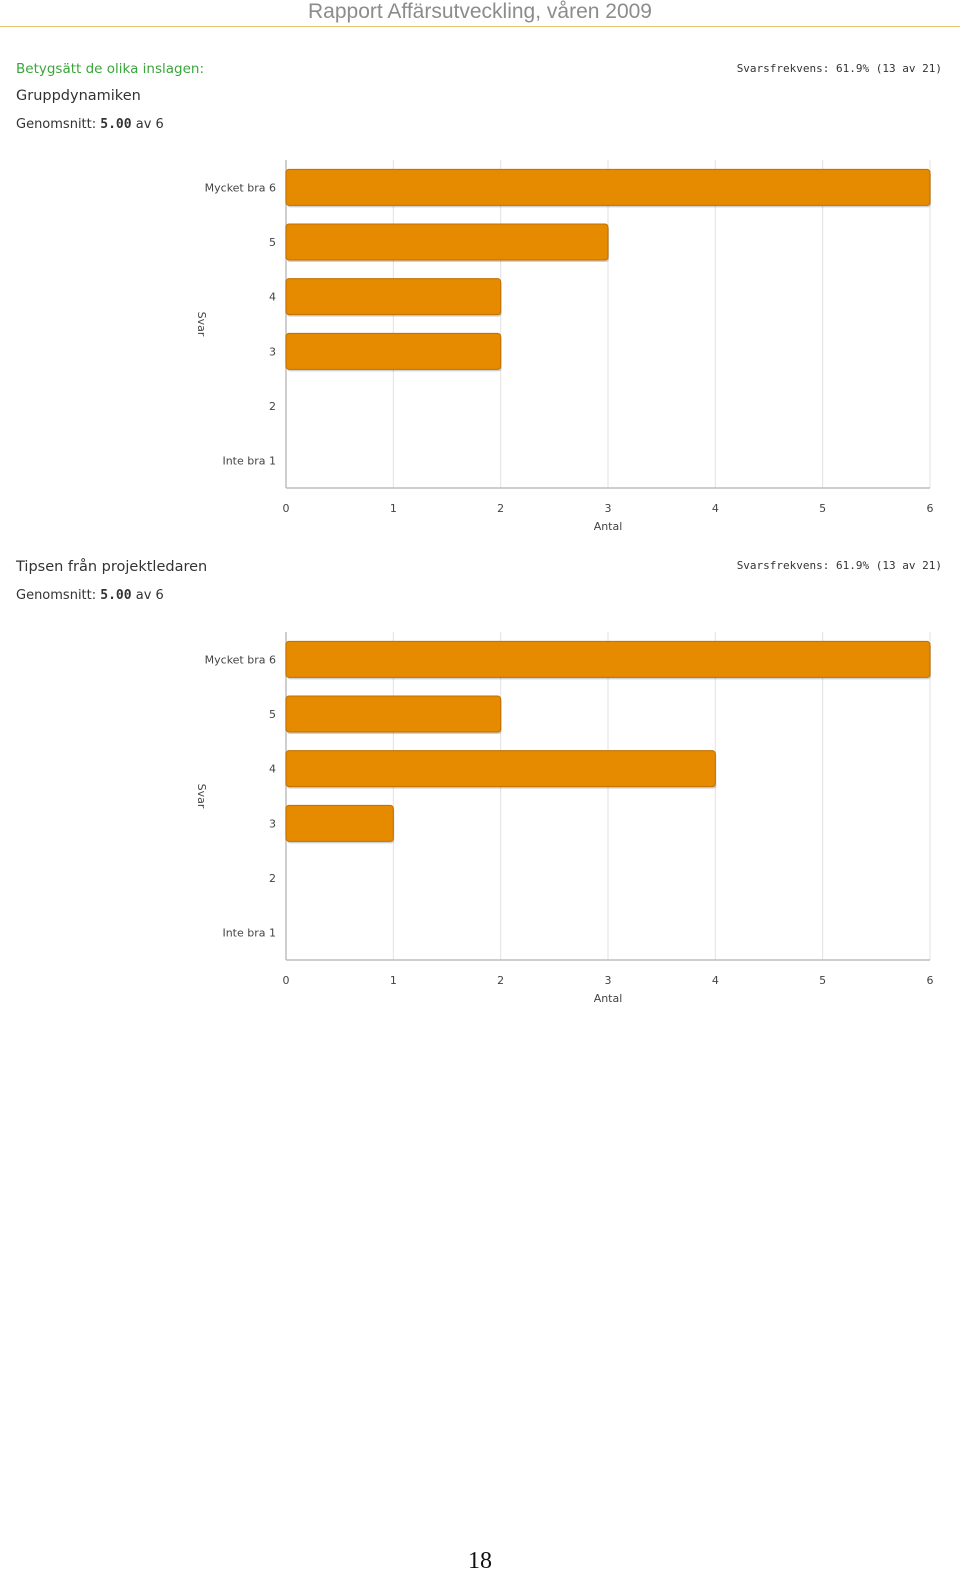 This screenshot has height=1584, width=960. I want to click on page-header: Rapport Affärsutveckling, våren 2009, so click(480, 13).